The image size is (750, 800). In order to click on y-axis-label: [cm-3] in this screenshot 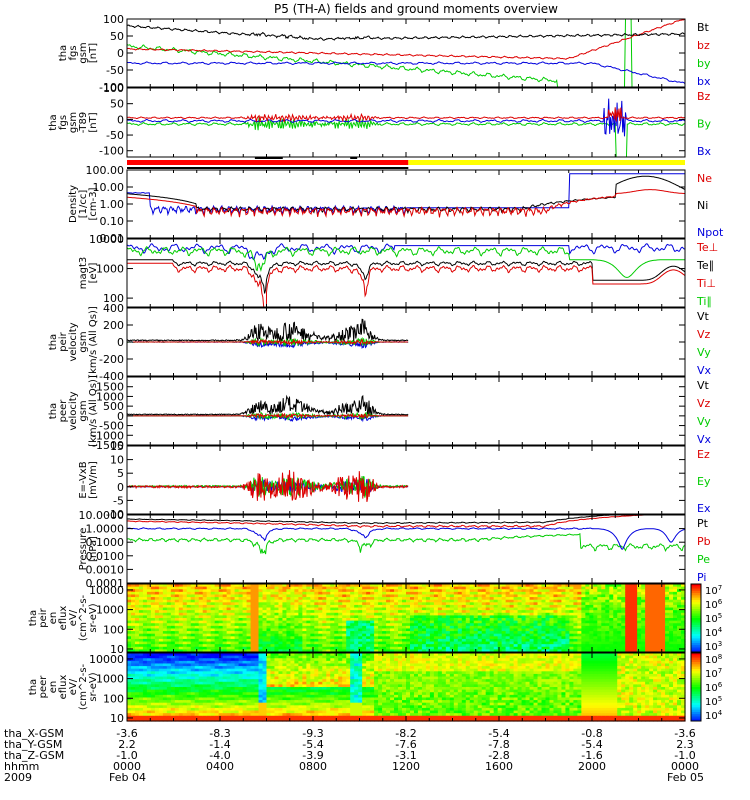, I will do `click(93, 203)`.